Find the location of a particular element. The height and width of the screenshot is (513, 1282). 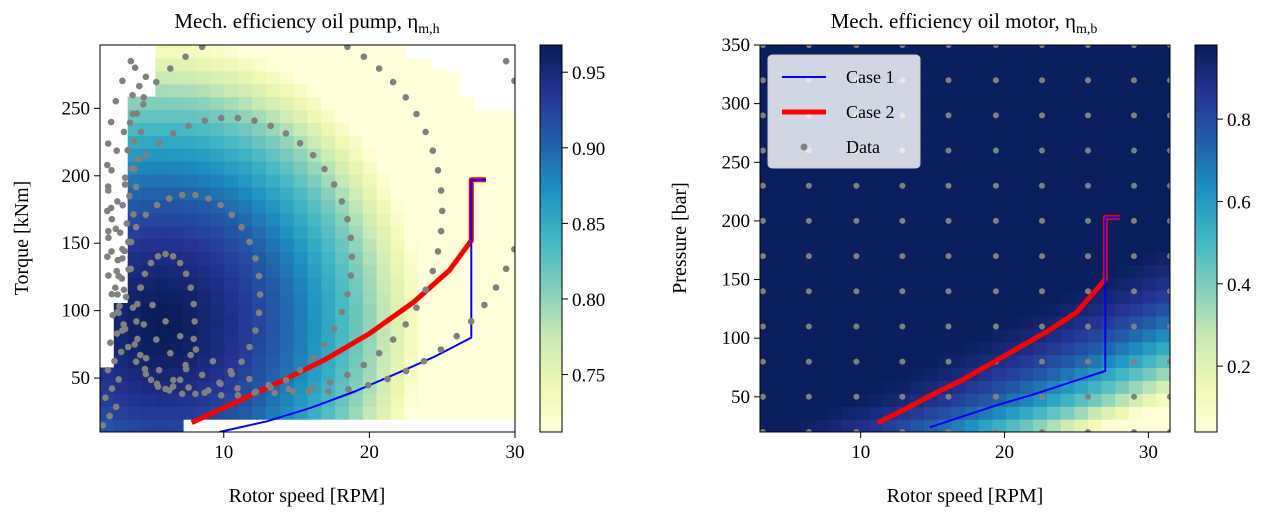

heatmap-empty-region is located at coordinates (478, 54).